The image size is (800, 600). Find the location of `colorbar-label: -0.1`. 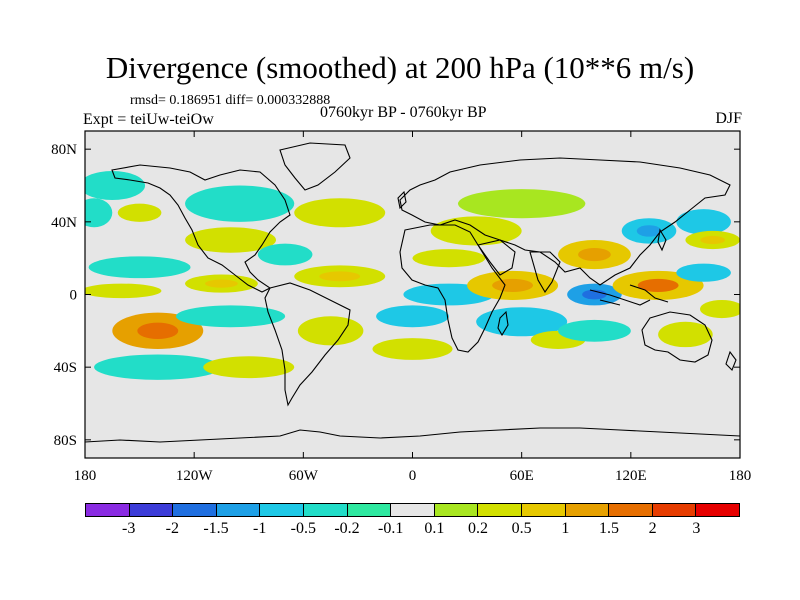

colorbar-label: -0.1 is located at coordinates (390, 528).